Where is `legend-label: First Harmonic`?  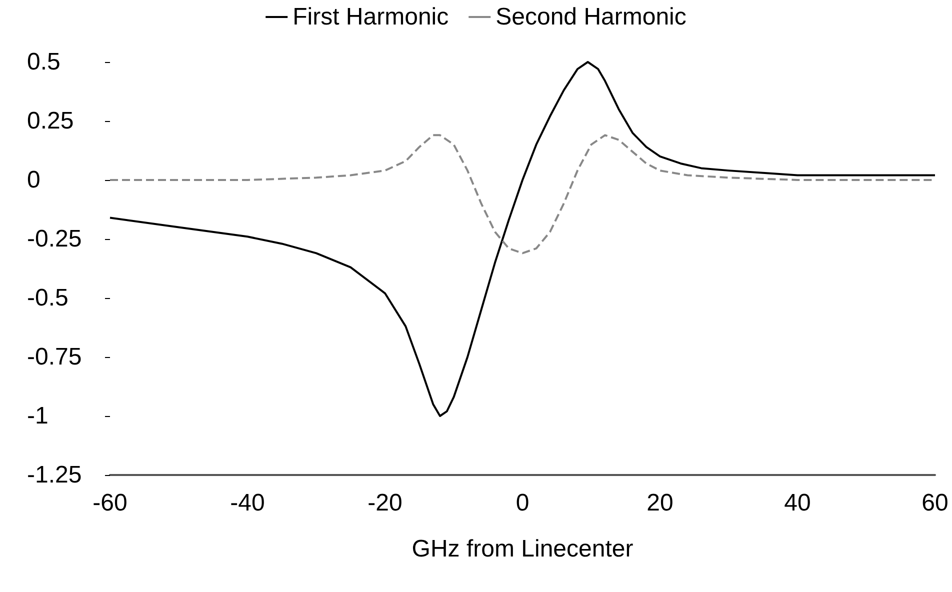
legend-label: First Harmonic is located at coordinates (370, 17).